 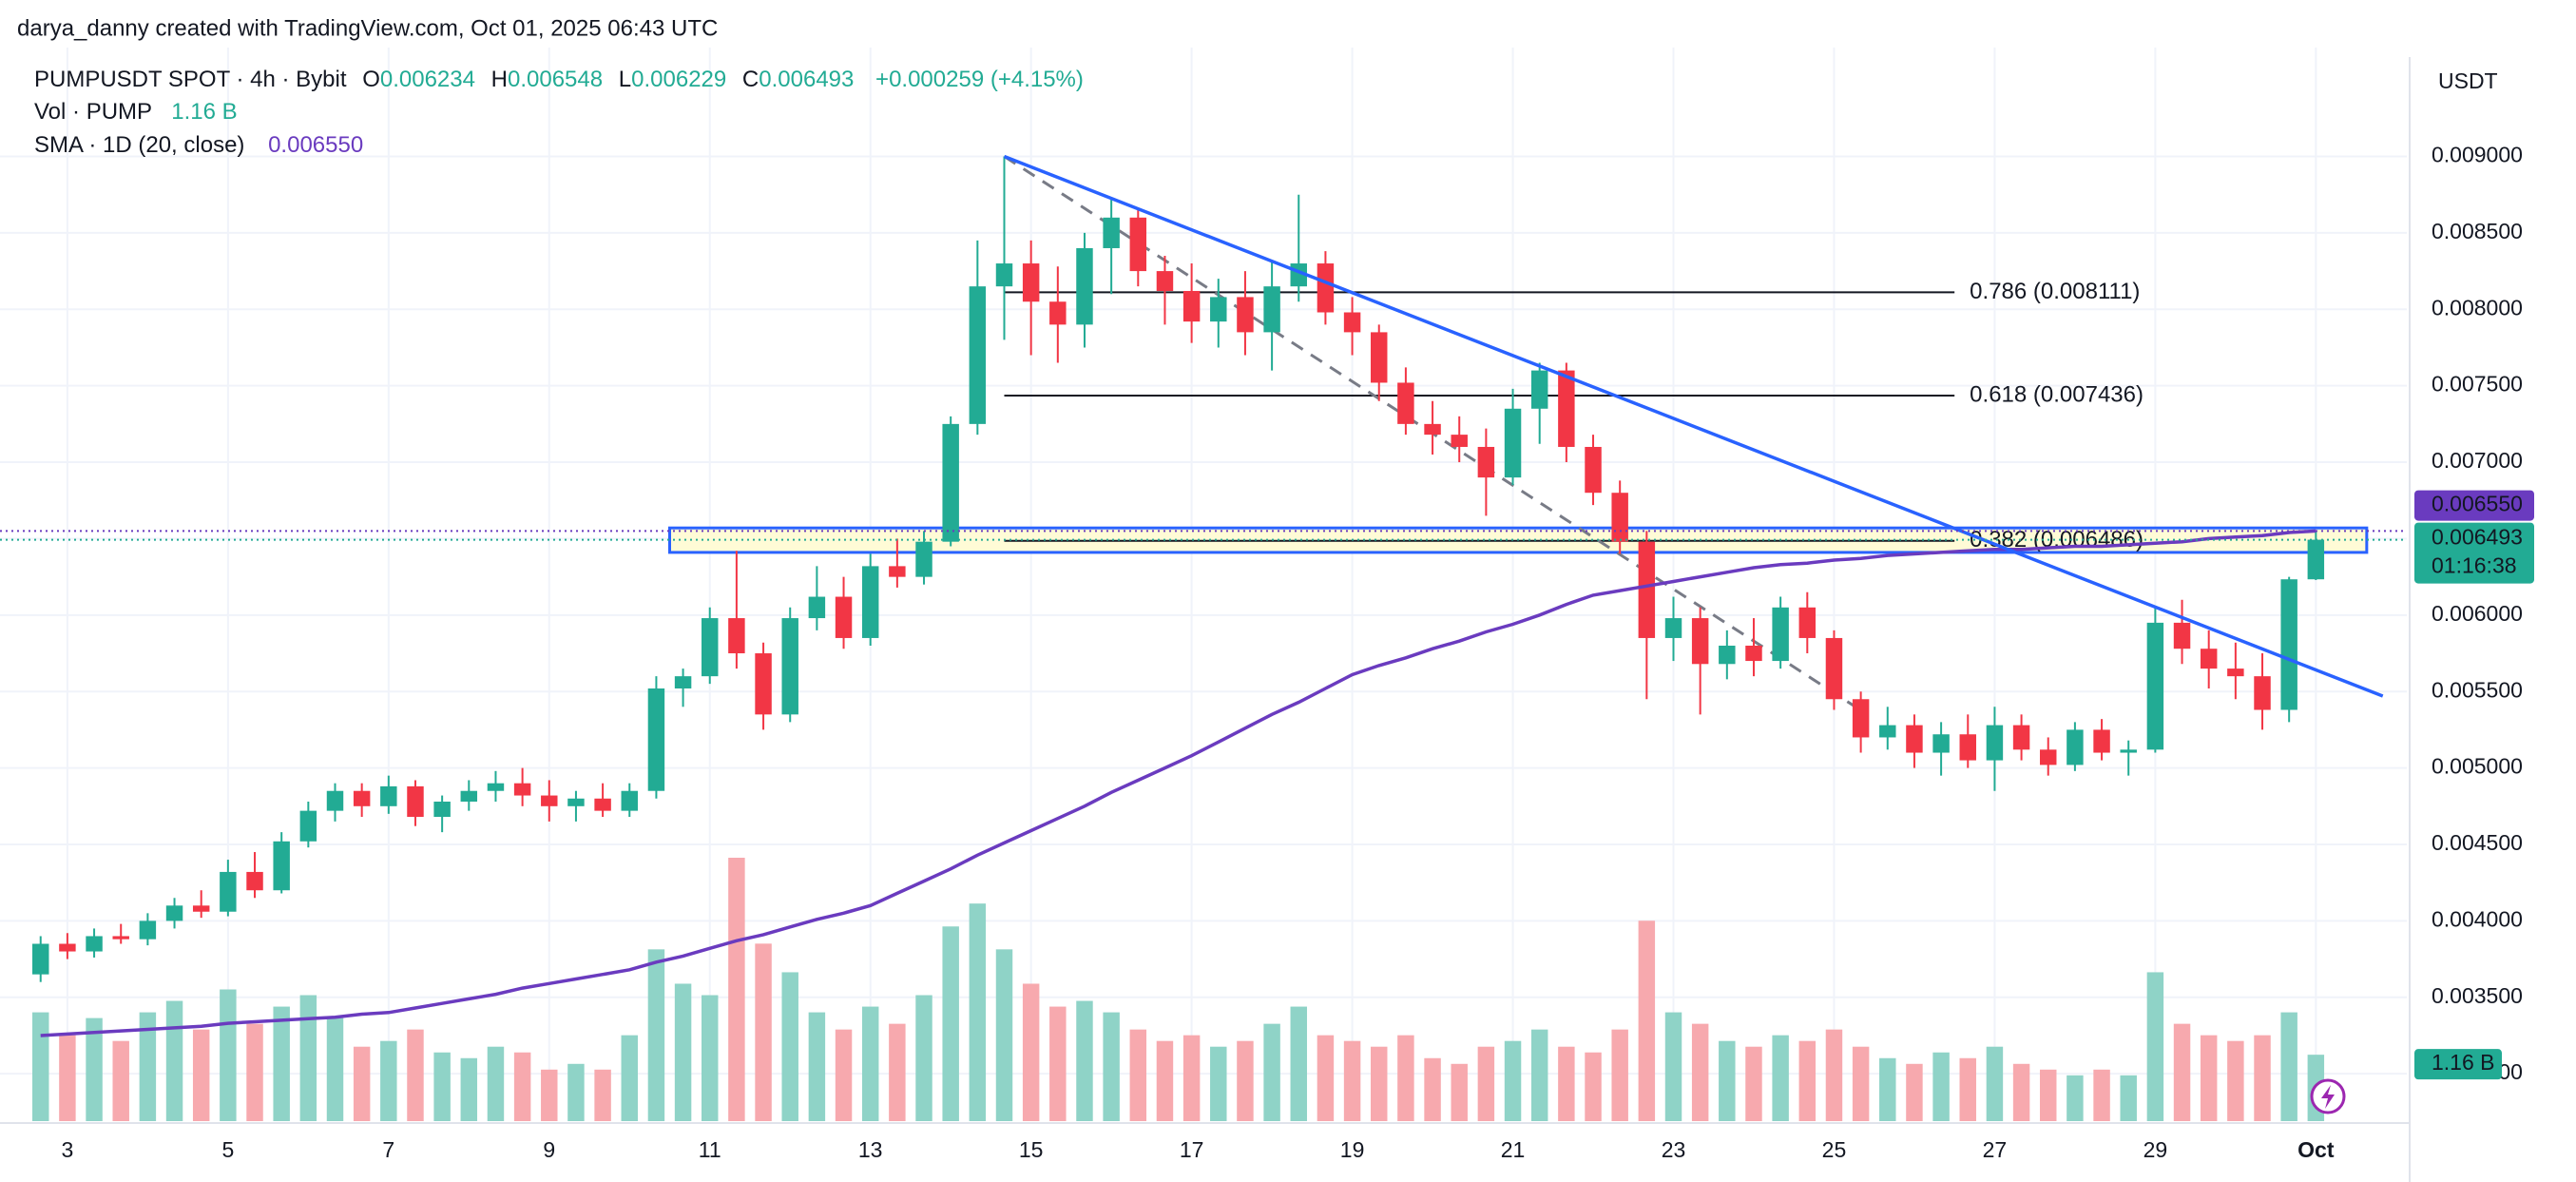 What do you see at coordinates (93, 112) in the screenshot?
I see `volume-title: Vol · PUMP` at bounding box center [93, 112].